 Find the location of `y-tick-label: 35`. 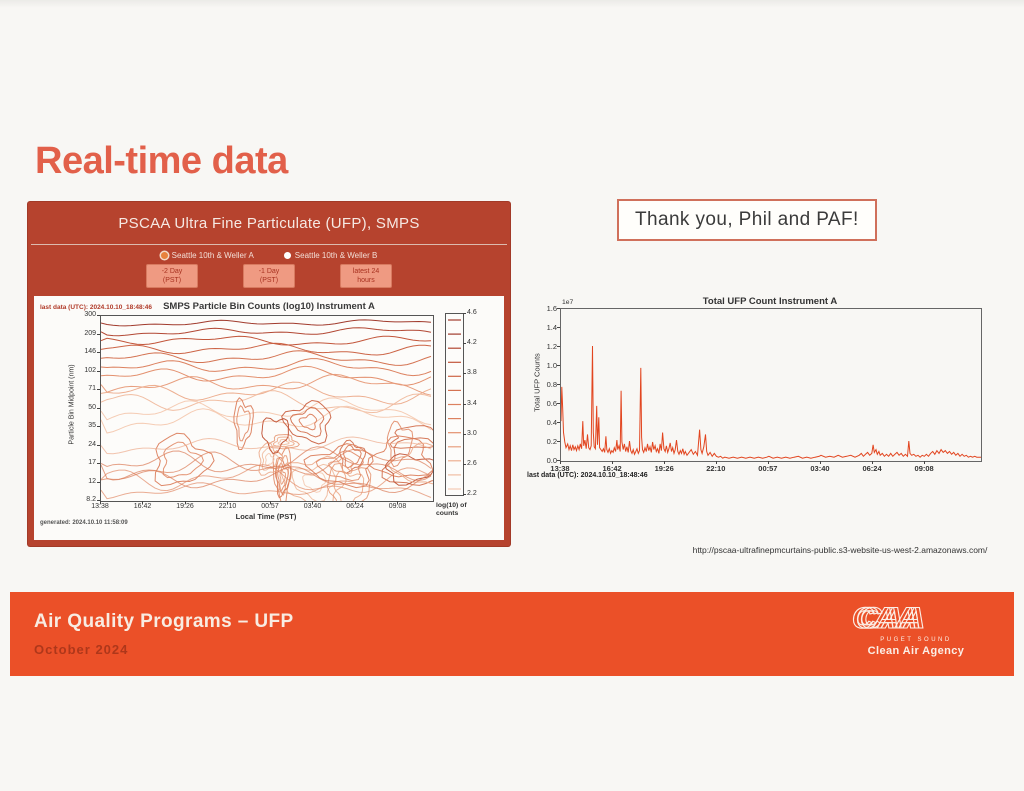

y-tick-label: 35 is located at coordinates (92, 425).